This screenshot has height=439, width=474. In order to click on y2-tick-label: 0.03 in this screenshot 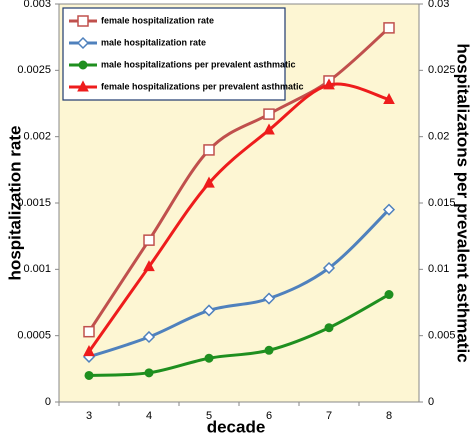, I will do `click(438, 5)`.